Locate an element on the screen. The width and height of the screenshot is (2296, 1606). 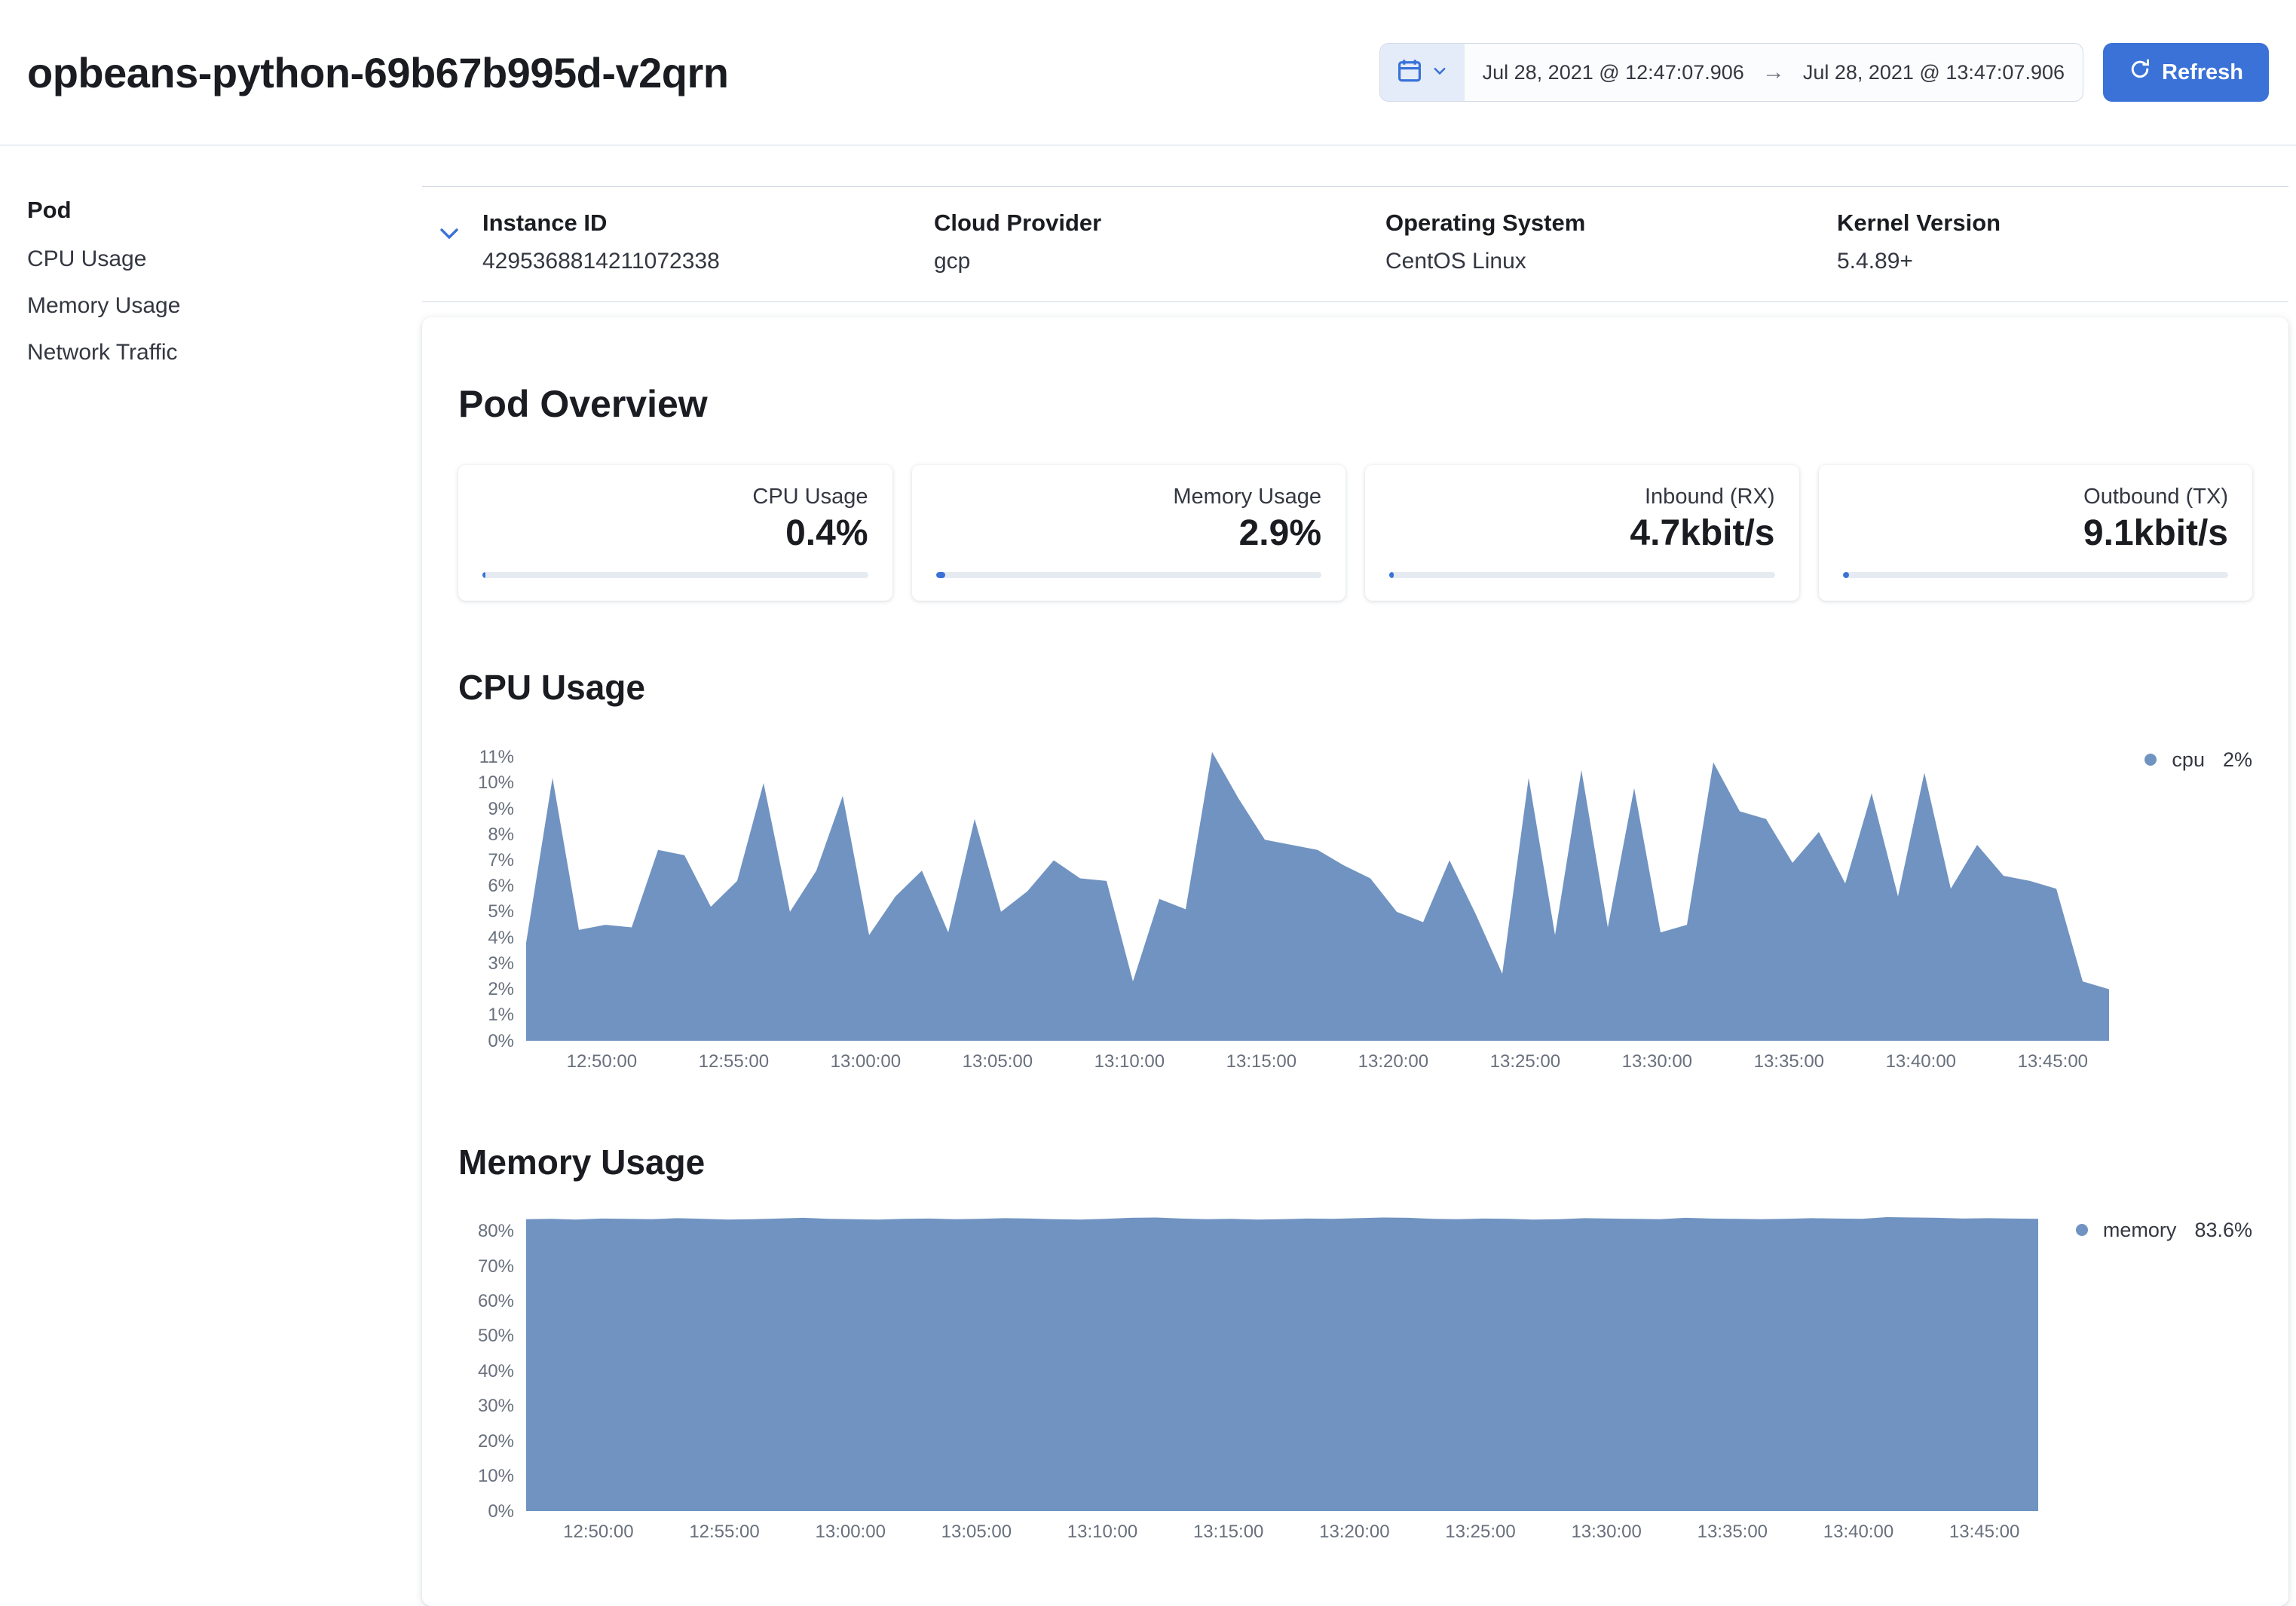
metadata-field-operating-system: Operating System CentOS Linux is located at coordinates (1611, 242).